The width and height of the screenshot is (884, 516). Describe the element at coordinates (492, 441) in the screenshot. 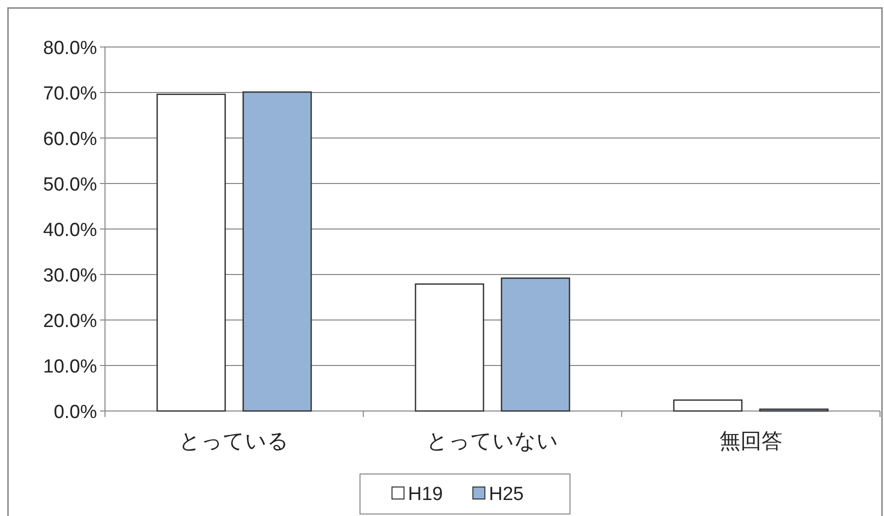

I see `x-tick-label: とっていない` at that location.